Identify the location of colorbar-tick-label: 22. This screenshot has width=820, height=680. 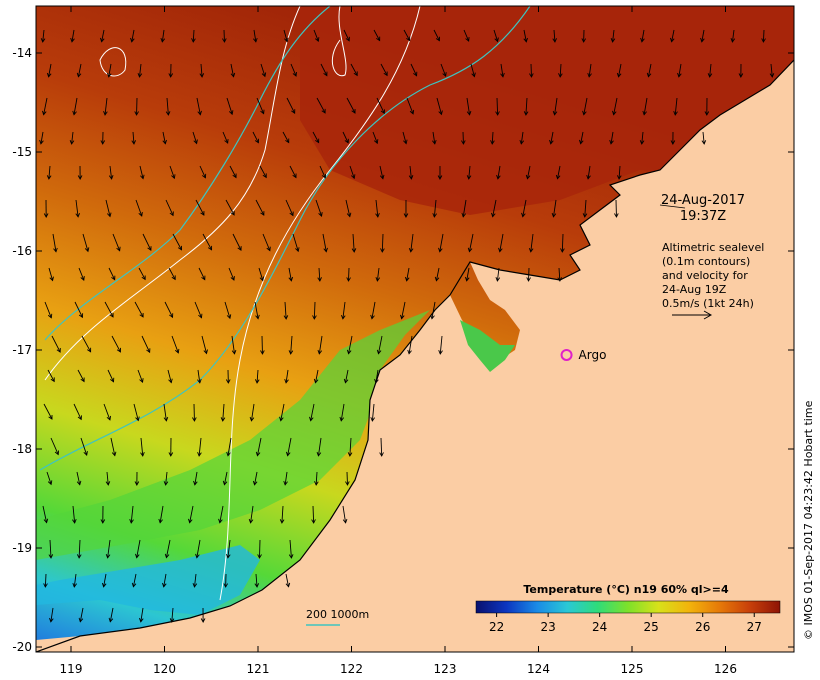
(496, 627).